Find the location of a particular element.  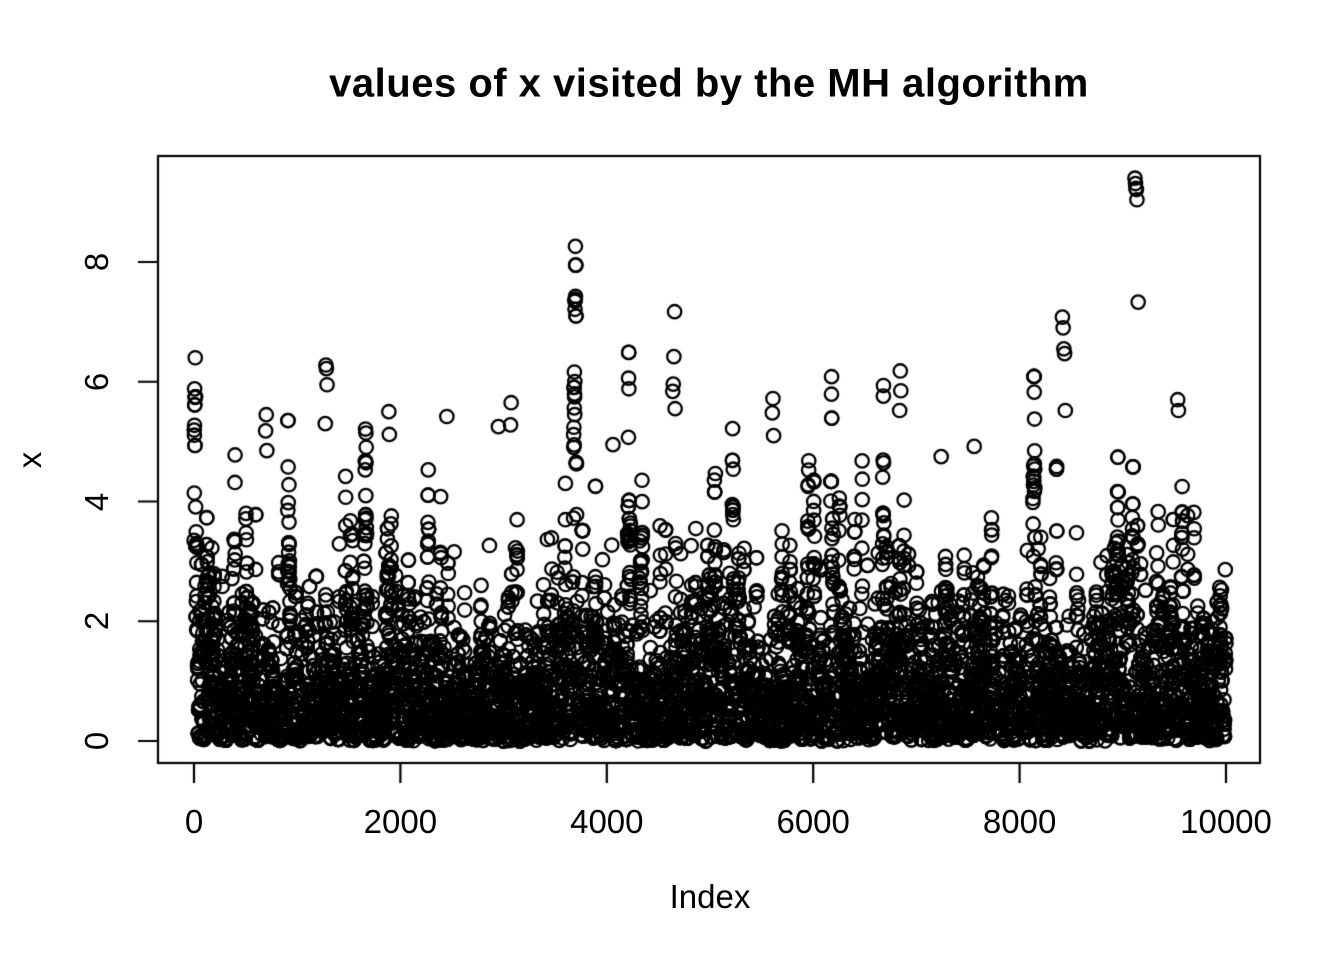

x-tick-label-2000: 2000 is located at coordinates (400, 821).